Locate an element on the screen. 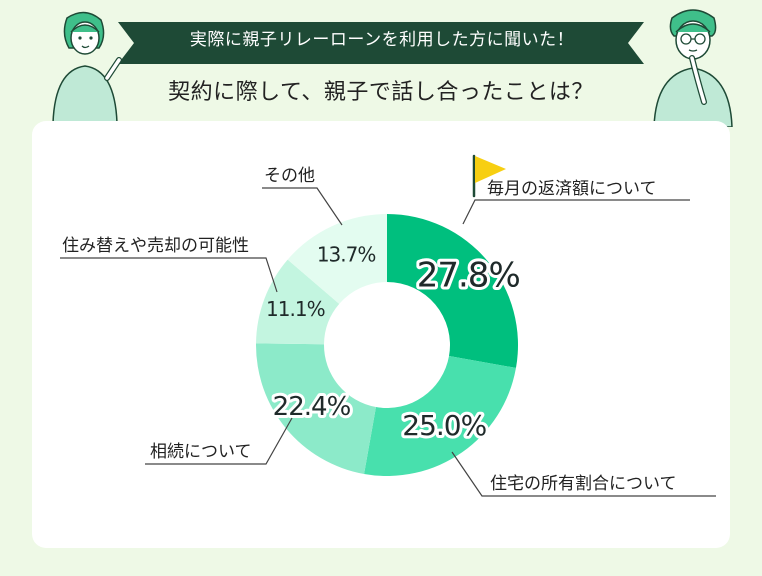  value-label-outline-1: 27.8% is located at coordinates (468, 275).